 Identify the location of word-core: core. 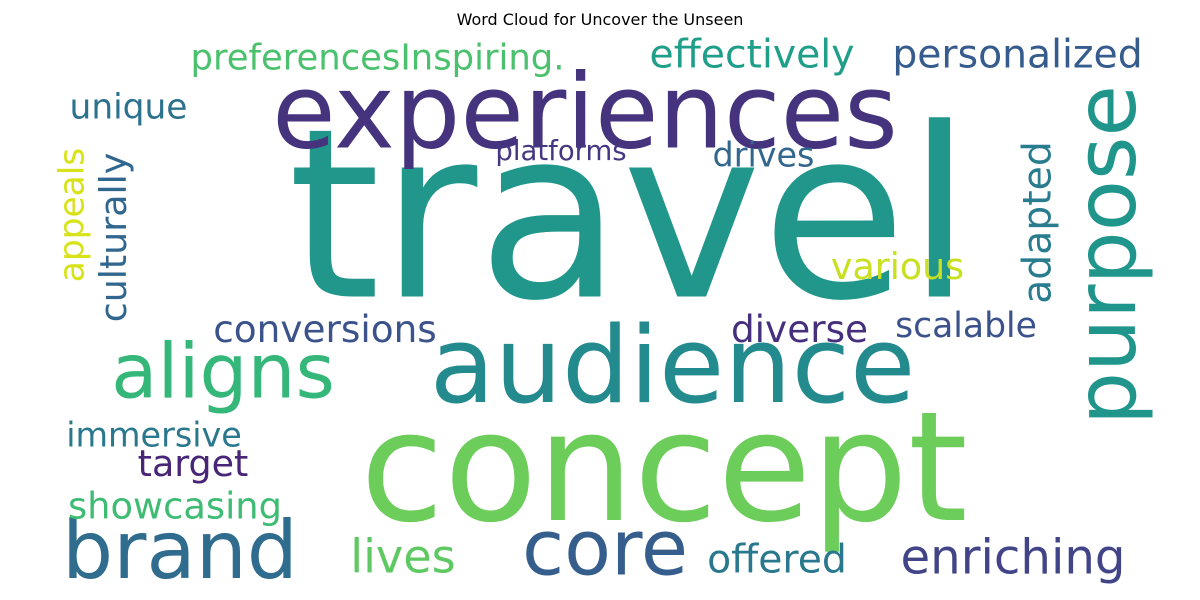
(605, 549).